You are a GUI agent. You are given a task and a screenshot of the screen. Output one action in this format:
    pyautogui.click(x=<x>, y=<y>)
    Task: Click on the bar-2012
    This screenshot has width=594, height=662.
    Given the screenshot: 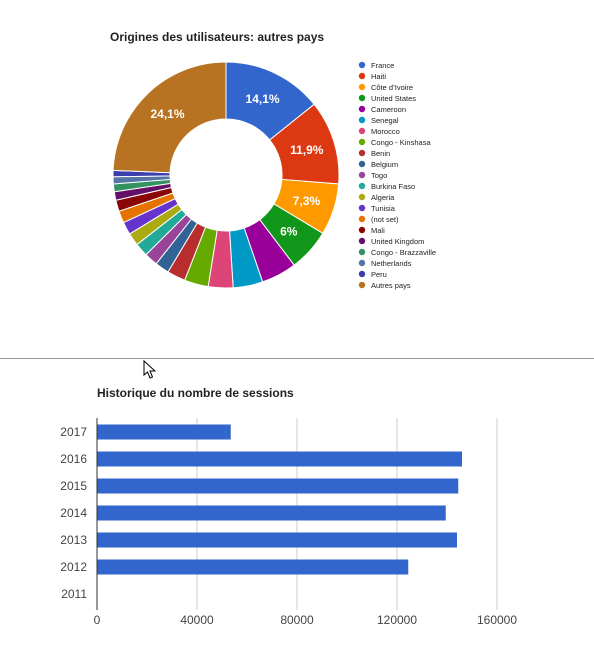 What is the action you would take?
    pyautogui.click(x=253, y=567)
    